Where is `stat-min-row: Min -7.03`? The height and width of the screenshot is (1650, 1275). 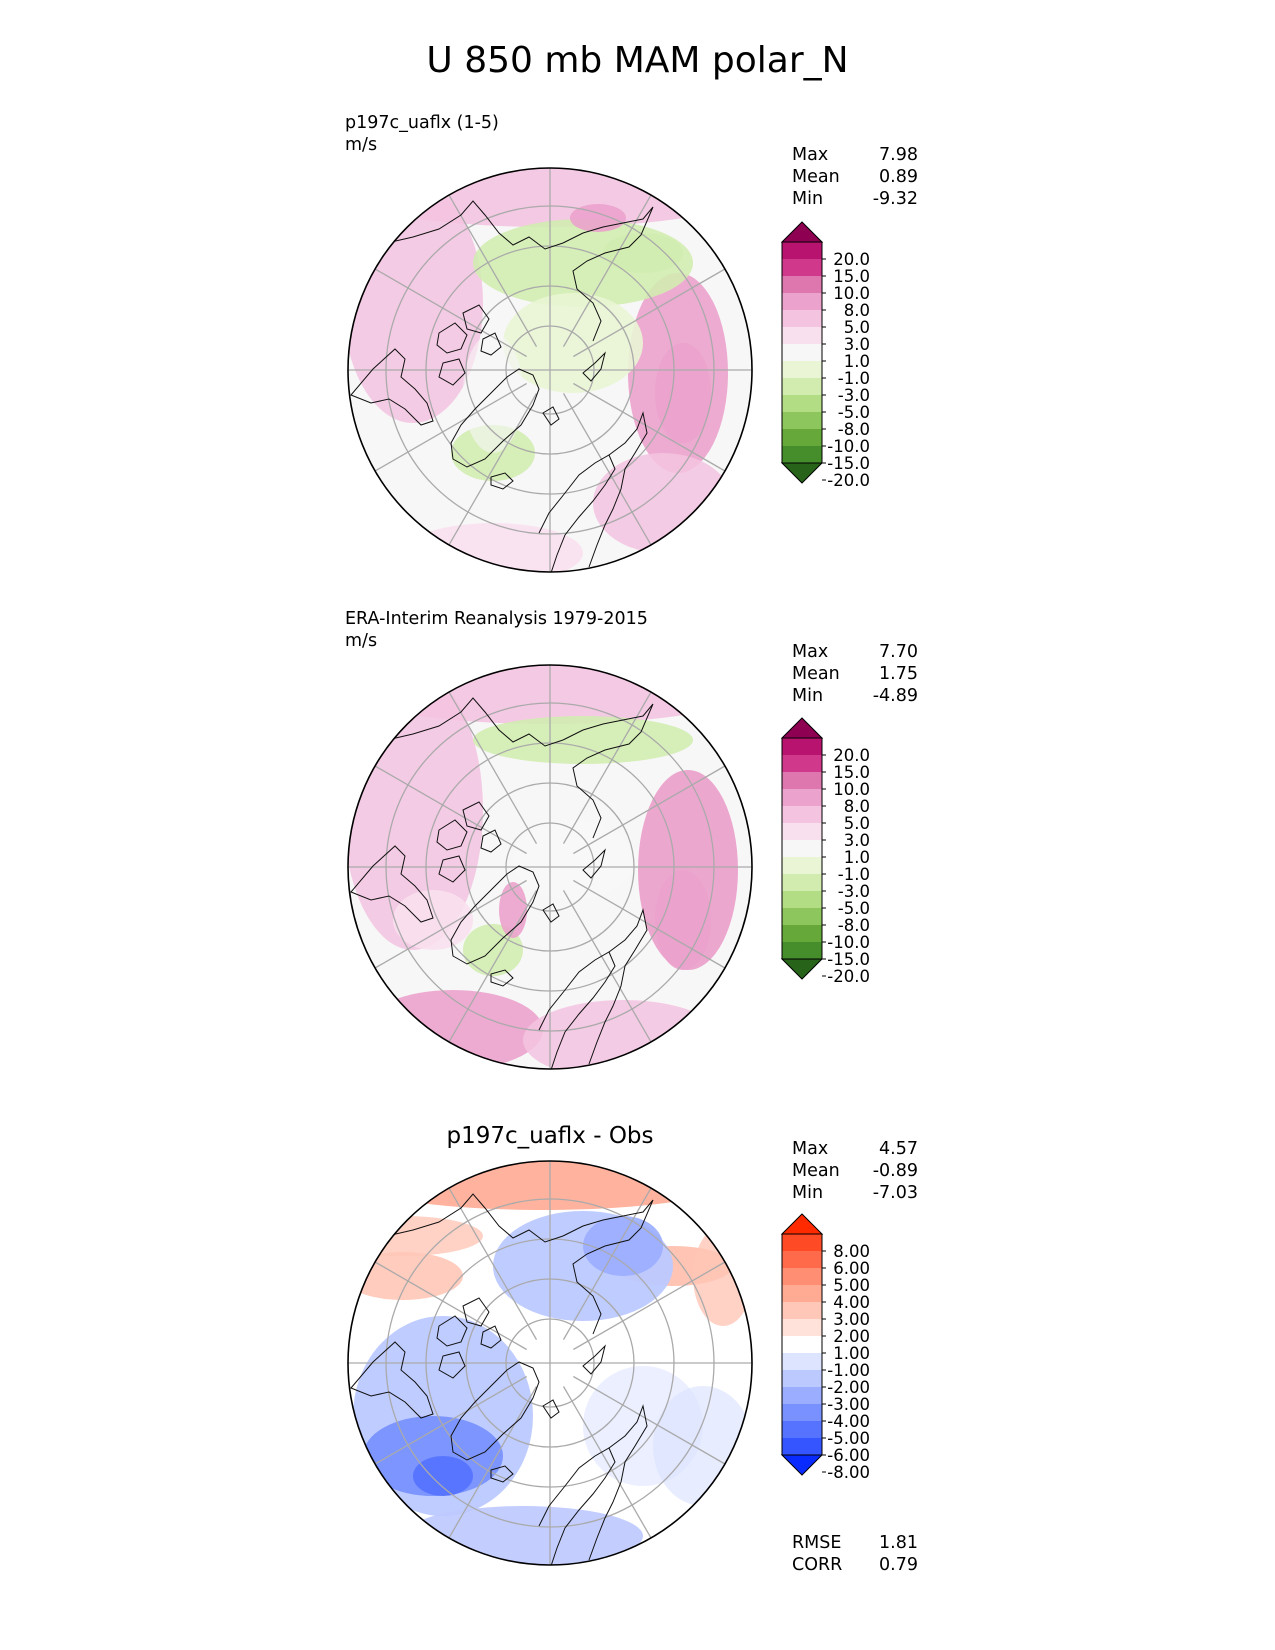
stat-min-row: Min -7.03 is located at coordinates (855, 1193).